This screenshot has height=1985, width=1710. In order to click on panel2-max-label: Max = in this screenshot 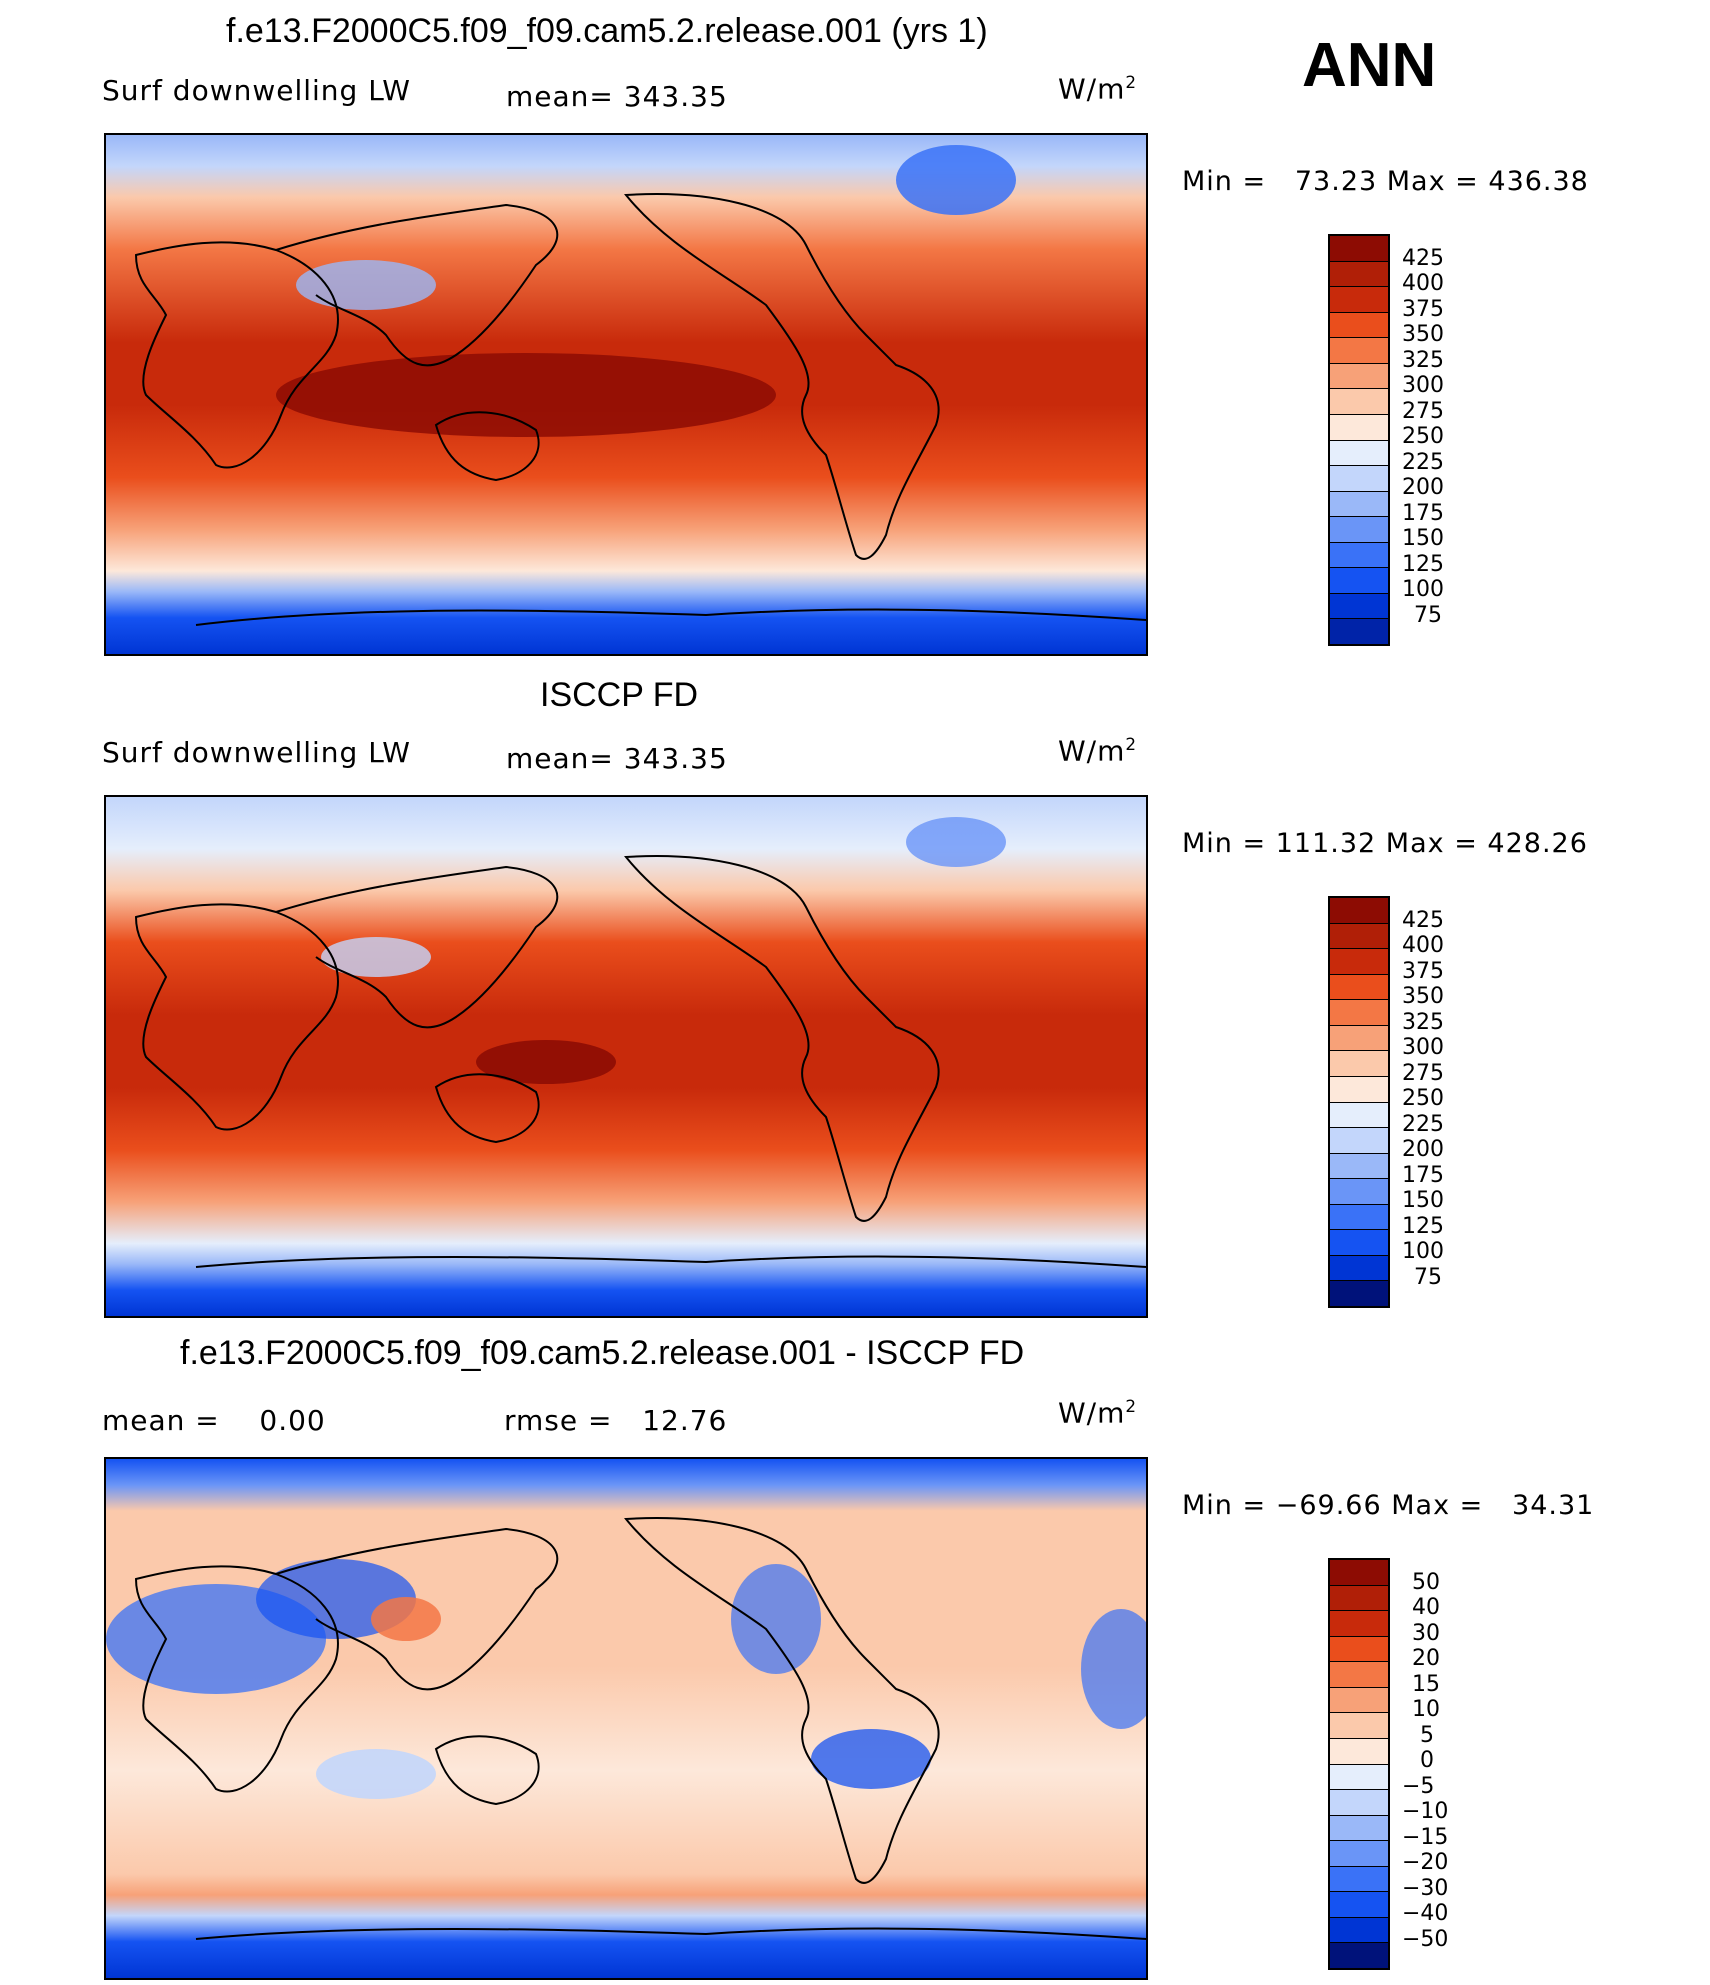, I will do `click(1431, 843)`.